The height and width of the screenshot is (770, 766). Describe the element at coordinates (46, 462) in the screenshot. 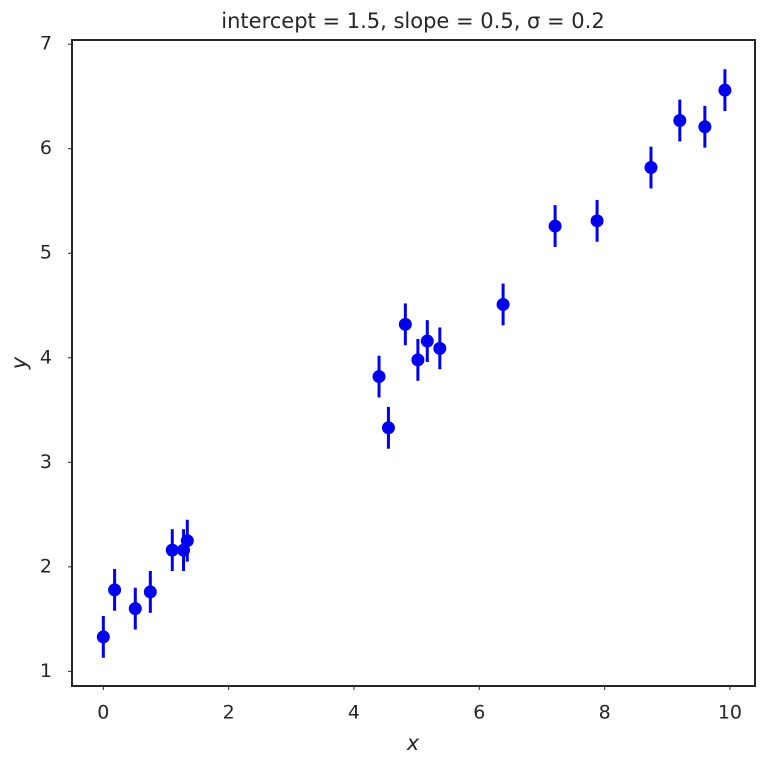

I see `y-tick-label: 3` at that location.